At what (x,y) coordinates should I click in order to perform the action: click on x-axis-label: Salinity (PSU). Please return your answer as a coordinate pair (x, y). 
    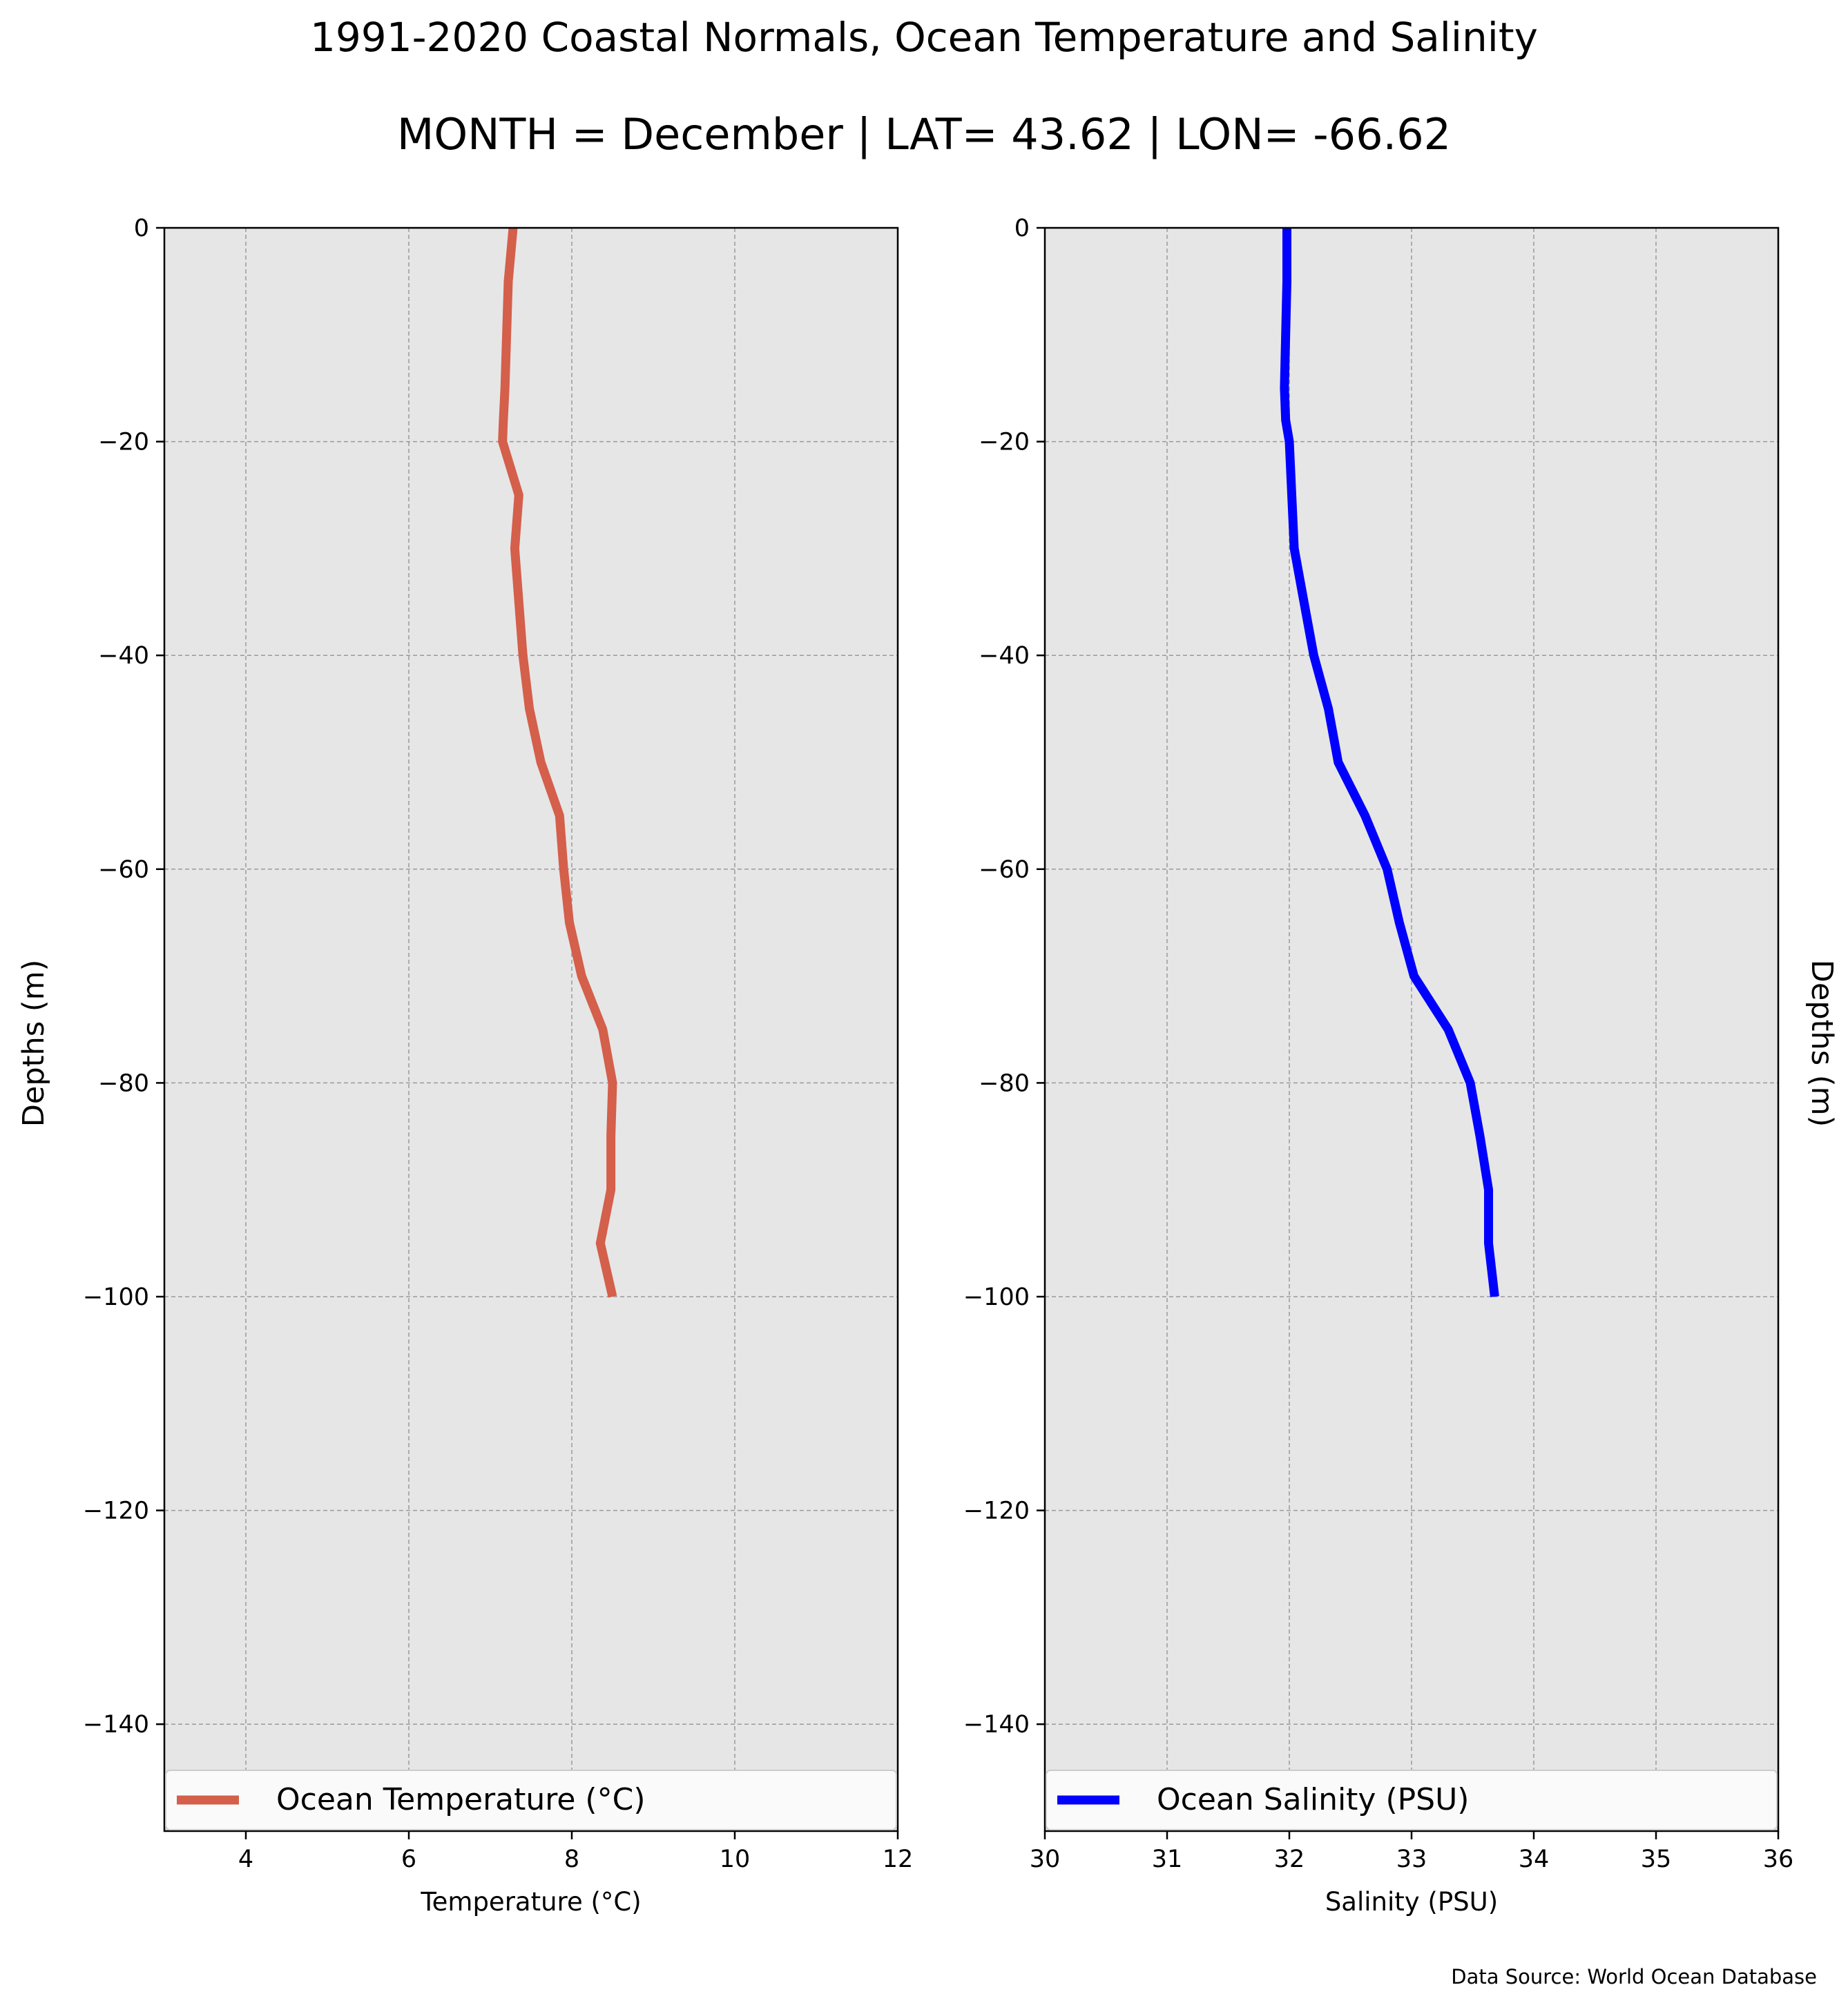
    Looking at the image, I should click on (1411, 1902).